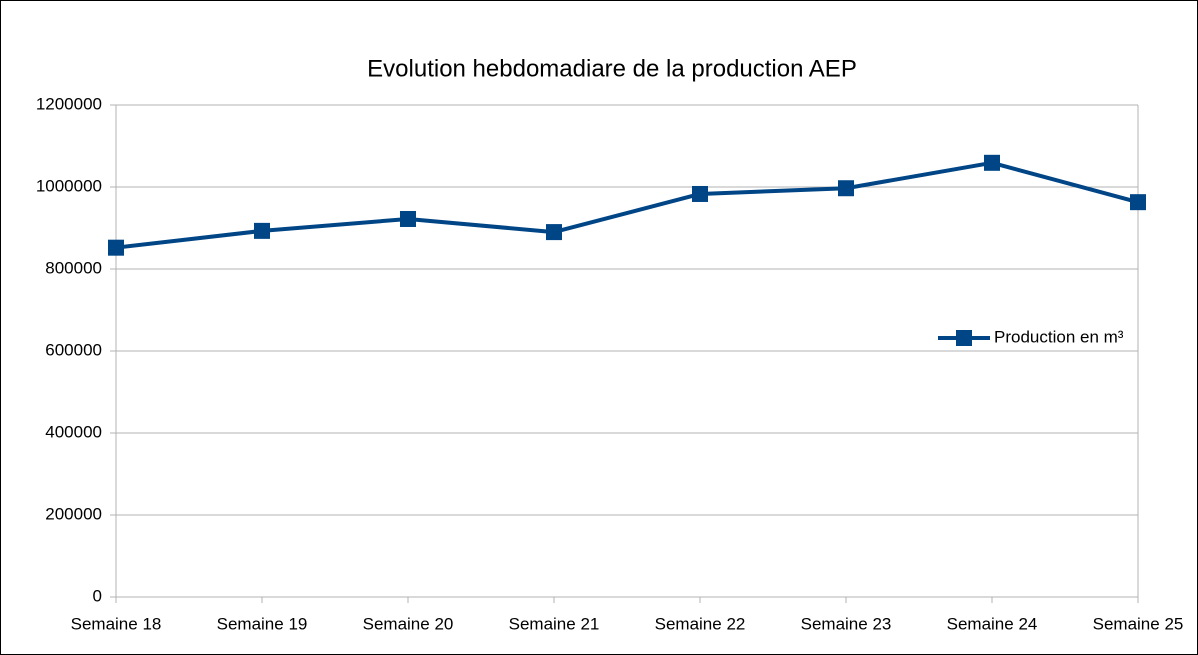 This screenshot has width=1198, height=655. Describe the element at coordinates (1059, 336) in the screenshot. I see `legend-label: Production en m³` at that location.